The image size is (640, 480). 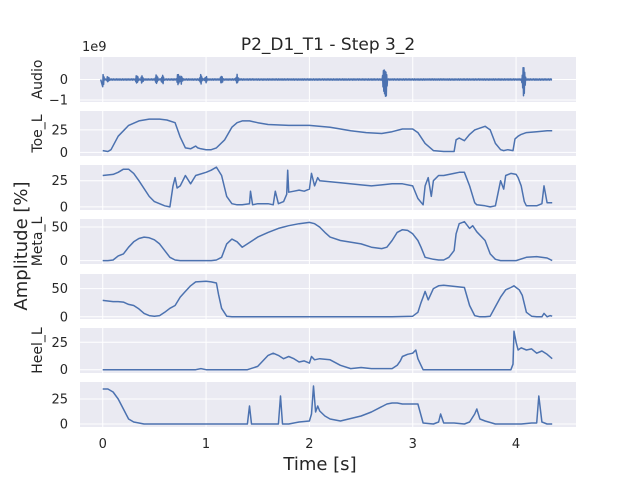 I want to click on offset-text: 1e9, so click(x=94, y=47).